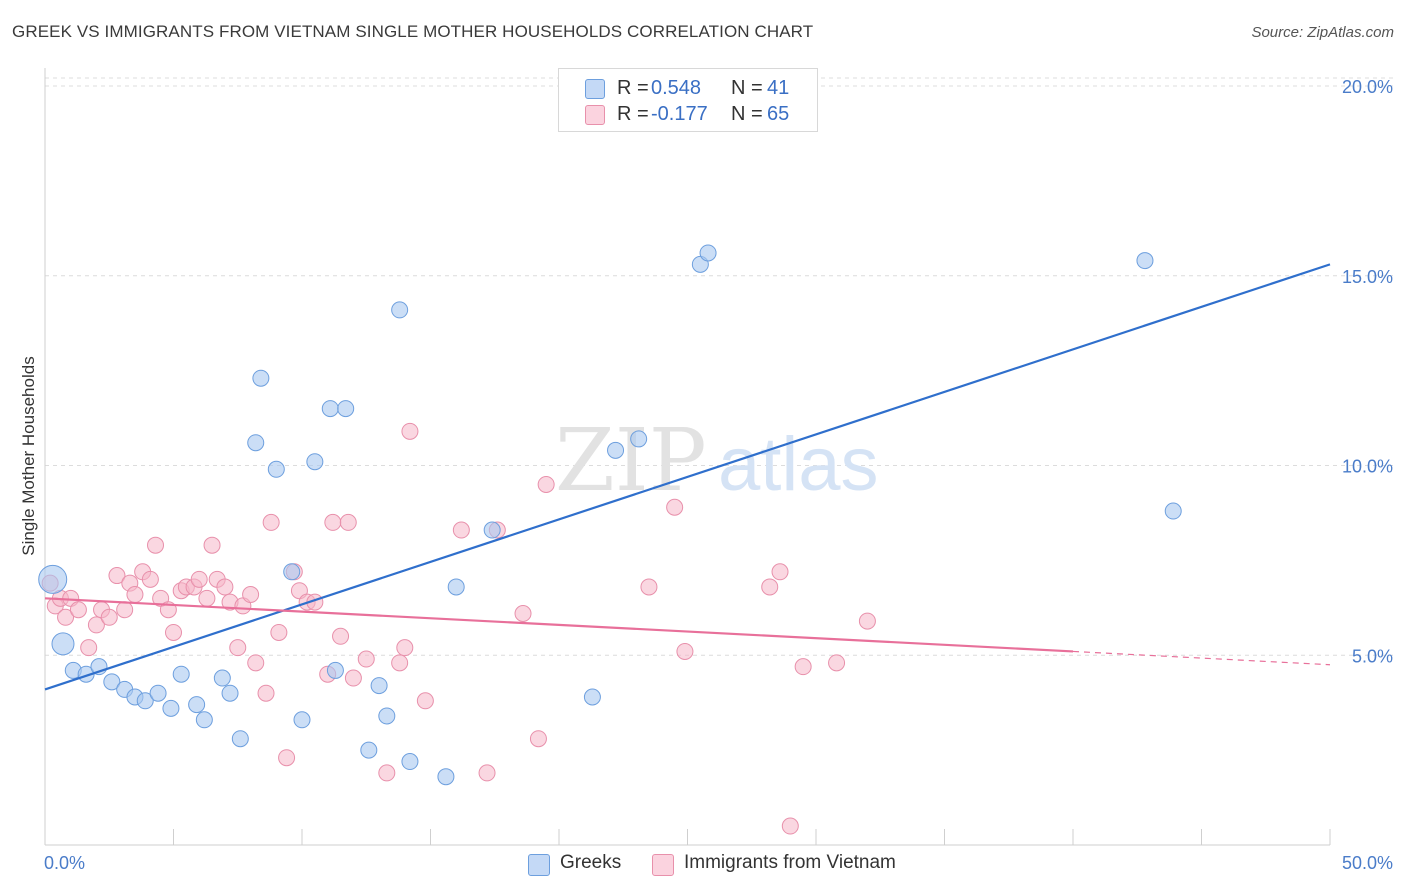 This screenshot has height=892, width=1406. I want to click on legend-row-greeks: R = 0.548 N = 41, so click(688, 88).